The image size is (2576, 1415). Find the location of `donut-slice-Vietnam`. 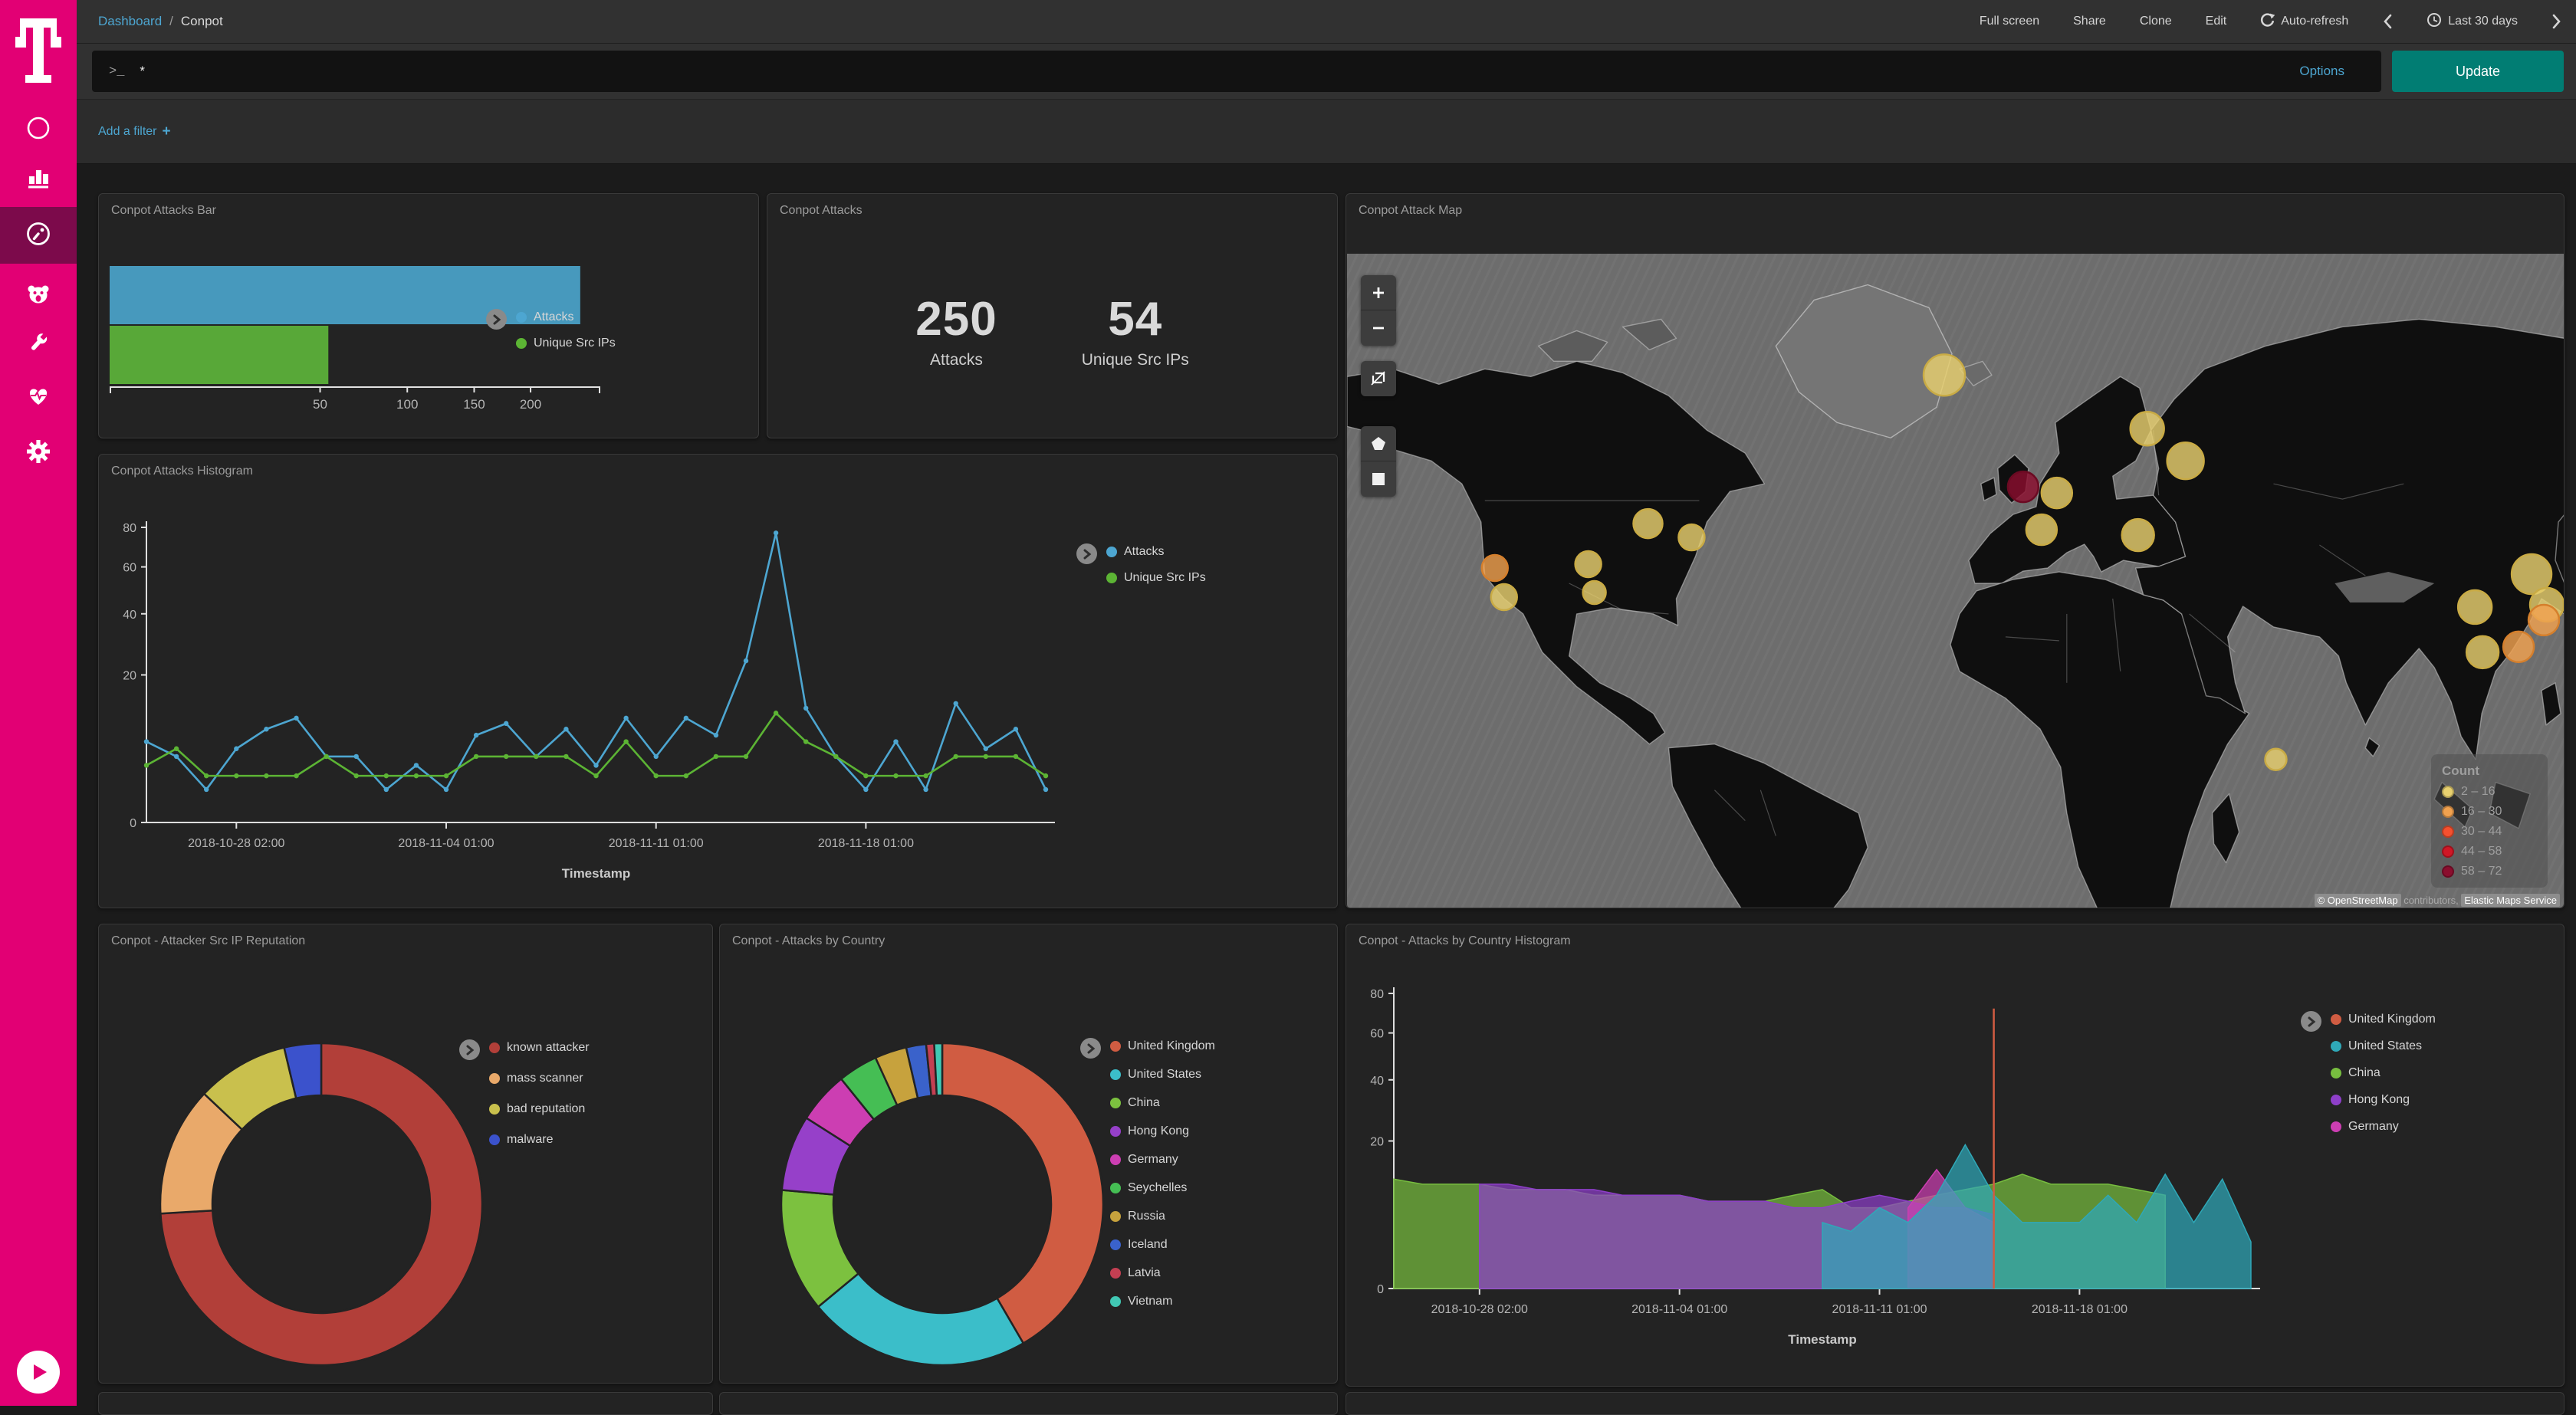

donut-slice-Vietnam is located at coordinates (939, 1069).